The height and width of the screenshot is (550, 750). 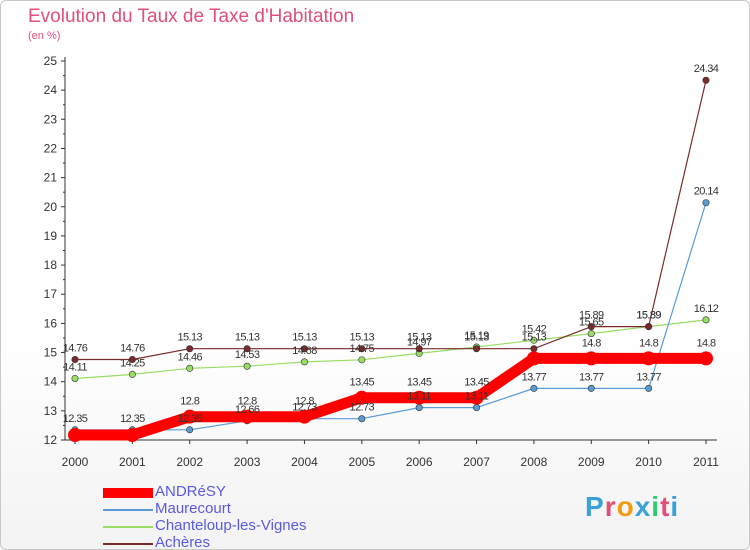 What do you see at coordinates (643, 506) in the screenshot?
I see `brand-letter: x` at bounding box center [643, 506].